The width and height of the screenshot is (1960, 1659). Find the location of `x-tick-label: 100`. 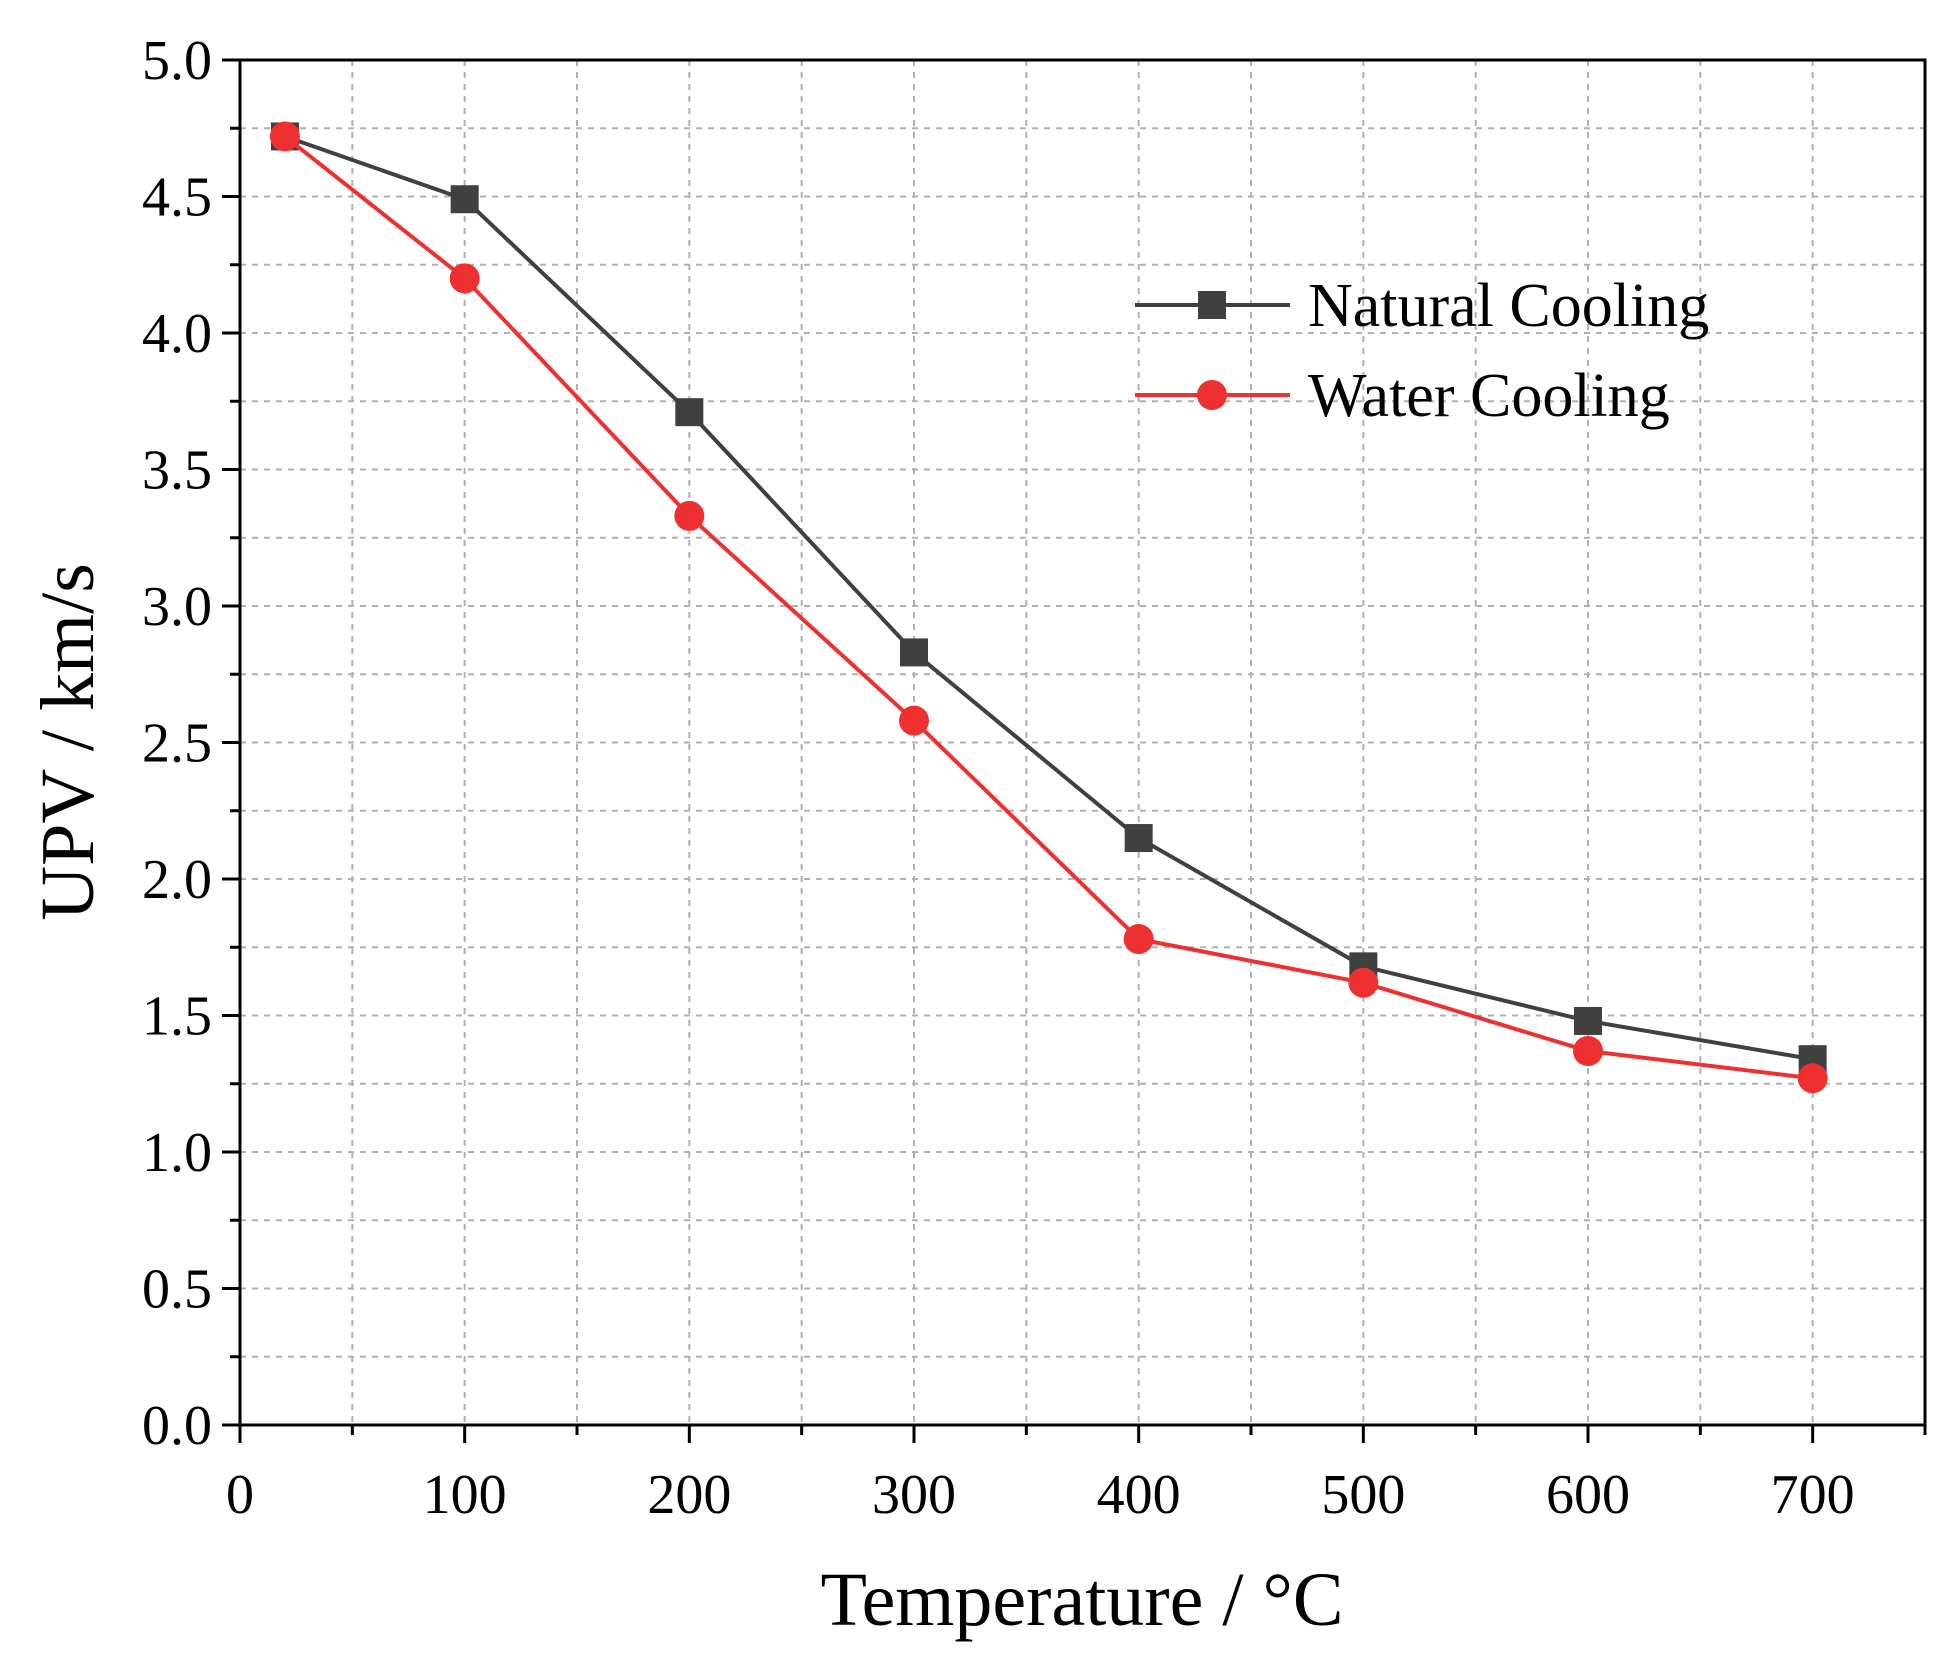

x-tick-label: 100 is located at coordinates (465, 1495).